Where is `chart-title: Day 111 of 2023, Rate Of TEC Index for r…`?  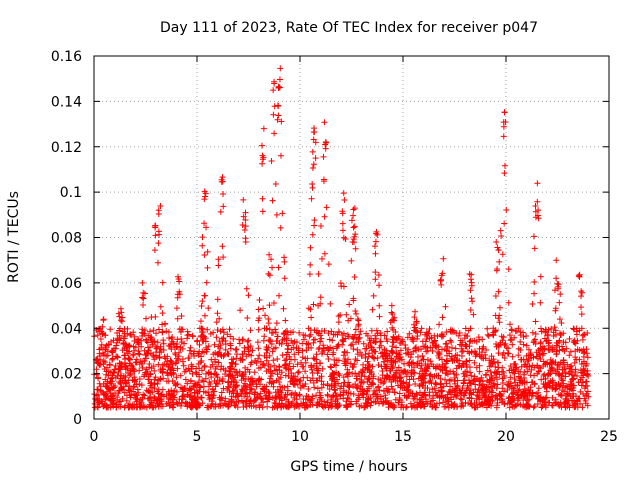
chart-title: Day 111 of 2023, Rate Of TEC Index for r… is located at coordinates (349, 28).